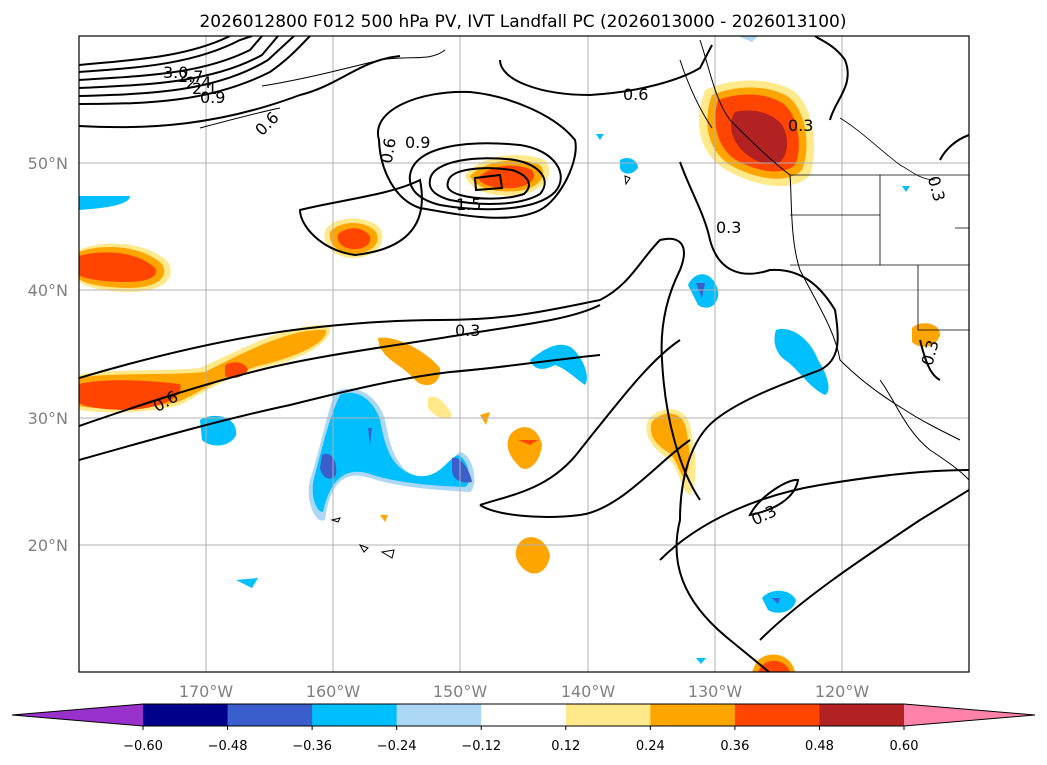 The width and height of the screenshot is (1047, 765). Describe the element at coordinates (48, 163) in the screenshot. I see `lat-label: 50°N` at that location.